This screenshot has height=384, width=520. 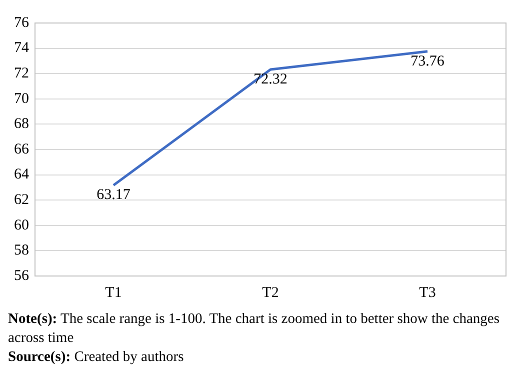 What do you see at coordinates (21, 250) in the screenshot?
I see `y-tick-label: 58` at bounding box center [21, 250].